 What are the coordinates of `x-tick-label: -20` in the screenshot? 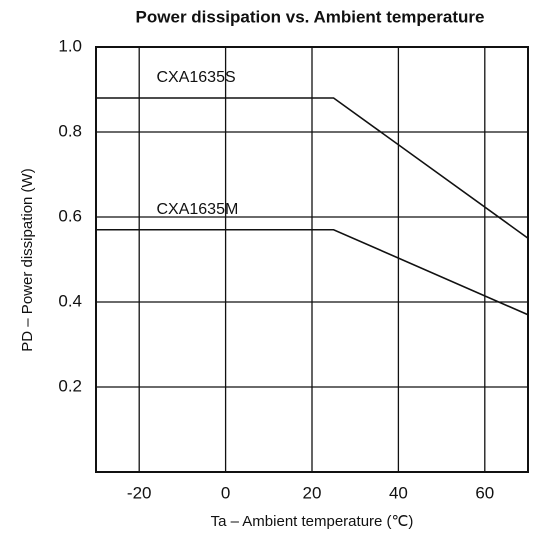 It's located at (139, 492).